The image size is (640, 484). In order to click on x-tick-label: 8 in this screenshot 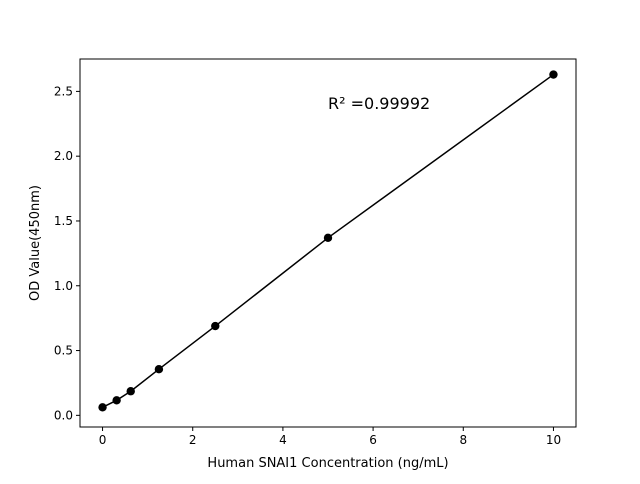, I will do `click(463, 440)`.